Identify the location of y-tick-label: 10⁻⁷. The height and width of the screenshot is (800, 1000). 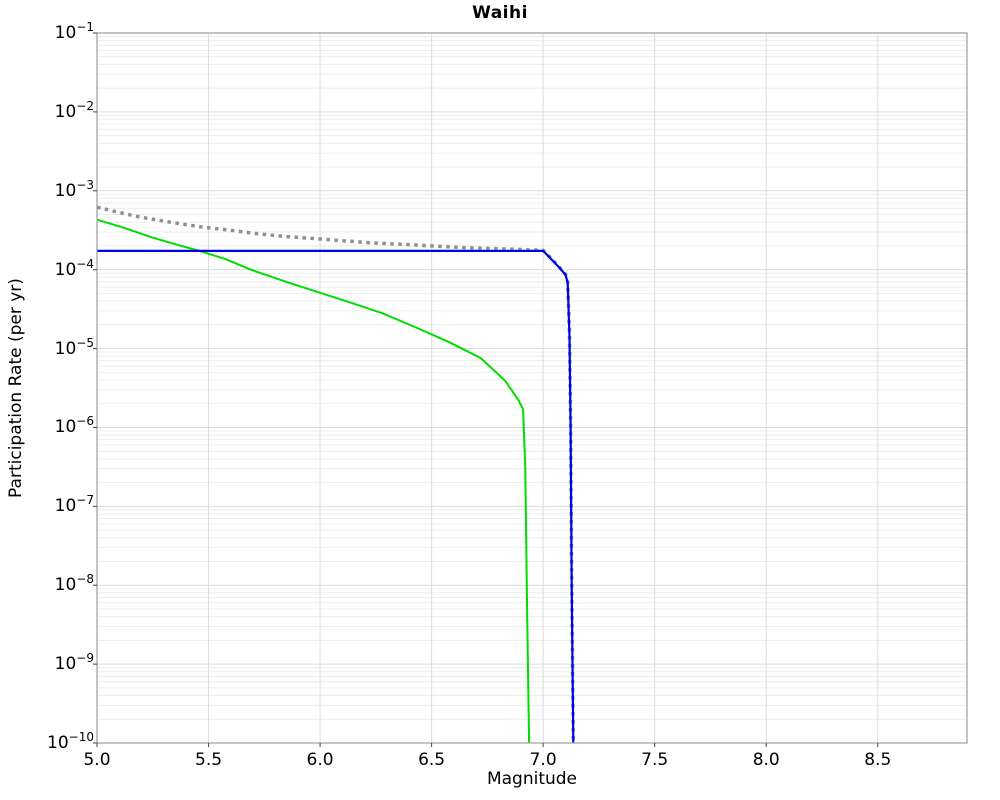
(74, 505).